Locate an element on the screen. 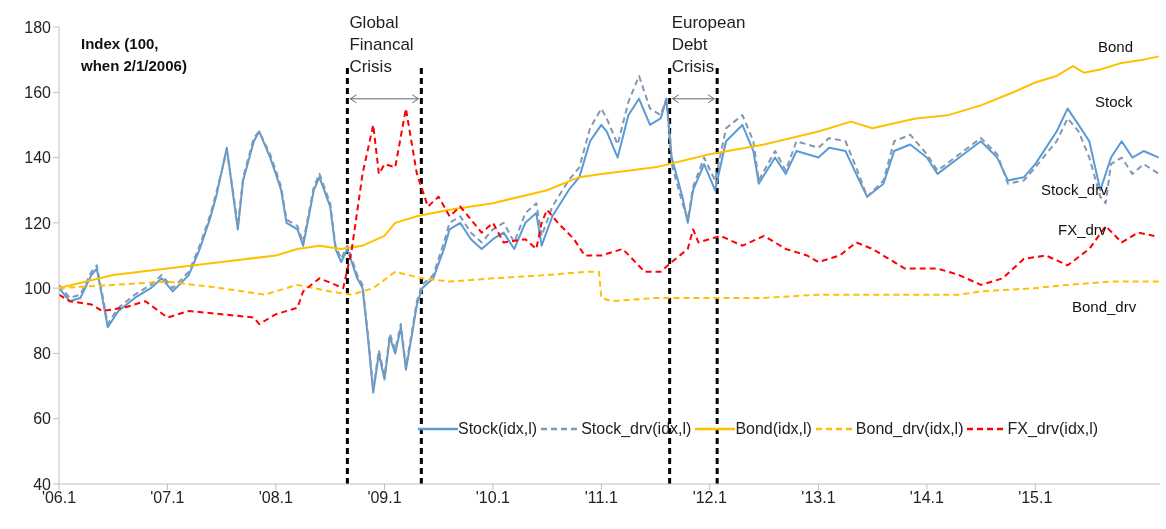 The image size is (1166, 529). x-tick-label: '06.1 is located at coordinates (59, 498).